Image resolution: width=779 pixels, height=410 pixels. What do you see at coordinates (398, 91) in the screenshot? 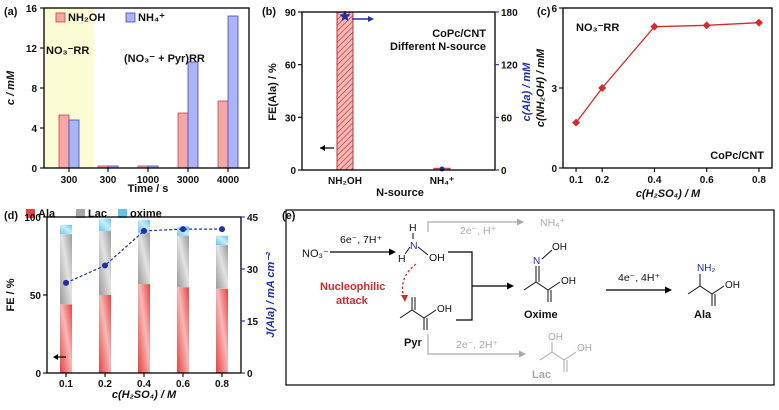
I see `panel-b-axes-frame` at bounding box center [398, 91].